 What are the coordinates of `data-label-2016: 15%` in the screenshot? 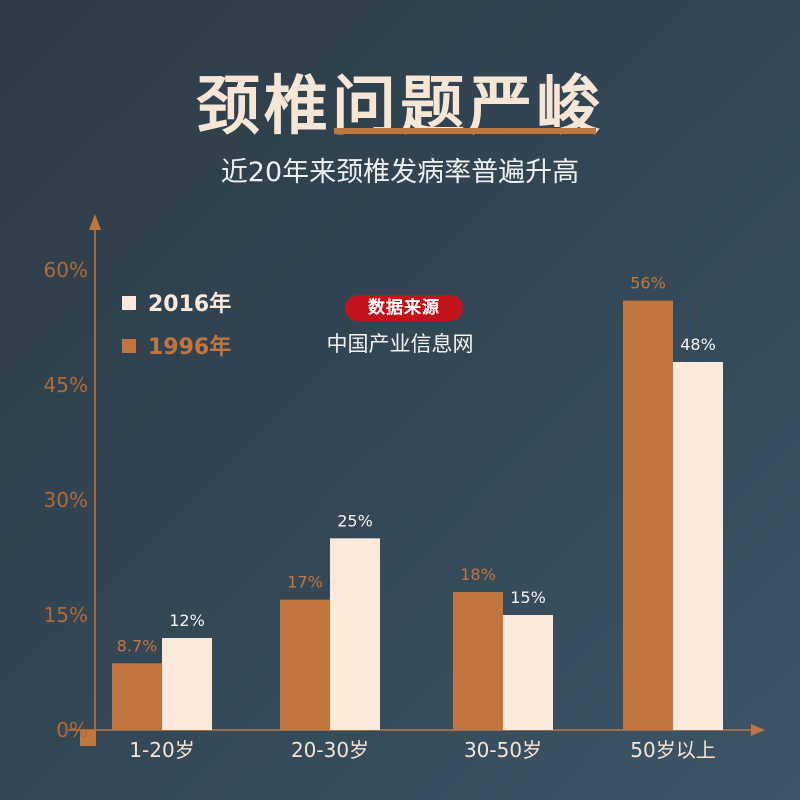 It's located at (528, 597).